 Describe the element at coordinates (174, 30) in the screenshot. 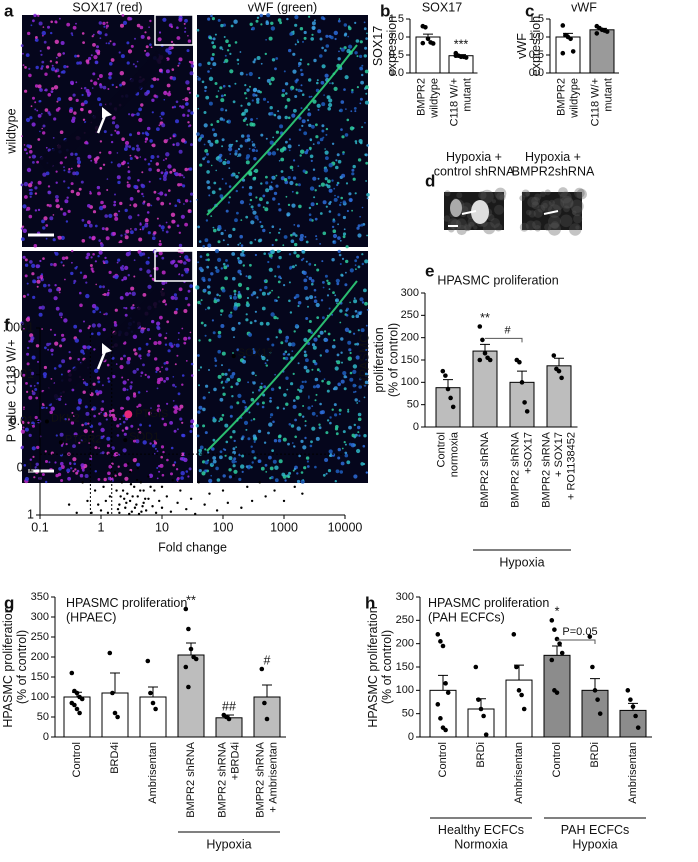

I see `inset` at that location.